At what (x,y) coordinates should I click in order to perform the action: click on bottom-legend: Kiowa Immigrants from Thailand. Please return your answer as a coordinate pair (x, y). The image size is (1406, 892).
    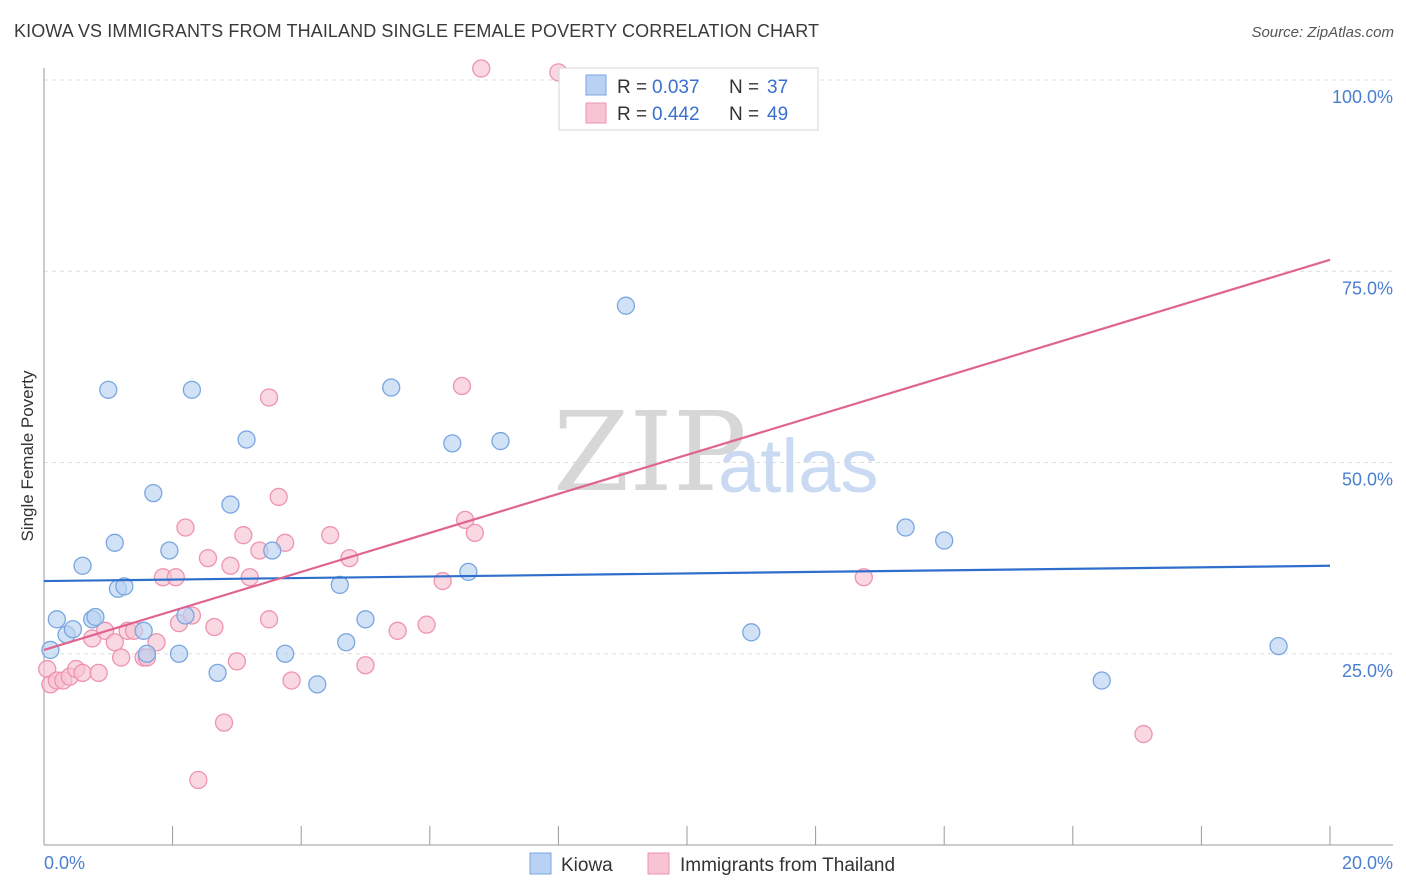
    Looking at the image, I should click on (712, 864).